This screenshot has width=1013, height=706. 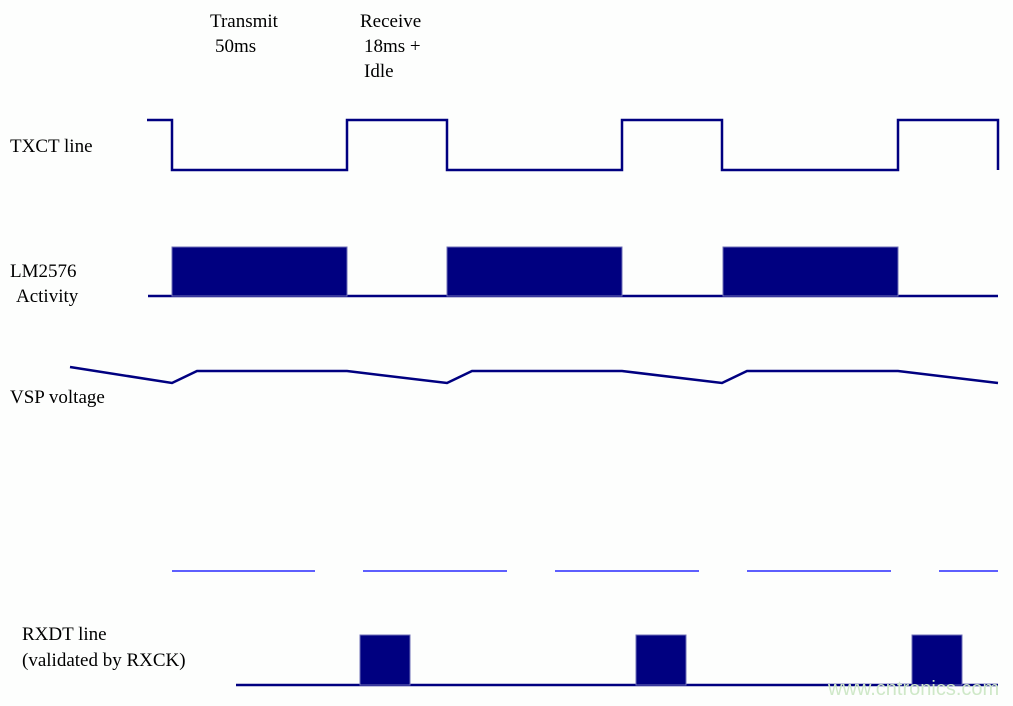 I want to click on transmit-duration: 50ms, so click(x=236, y=46).